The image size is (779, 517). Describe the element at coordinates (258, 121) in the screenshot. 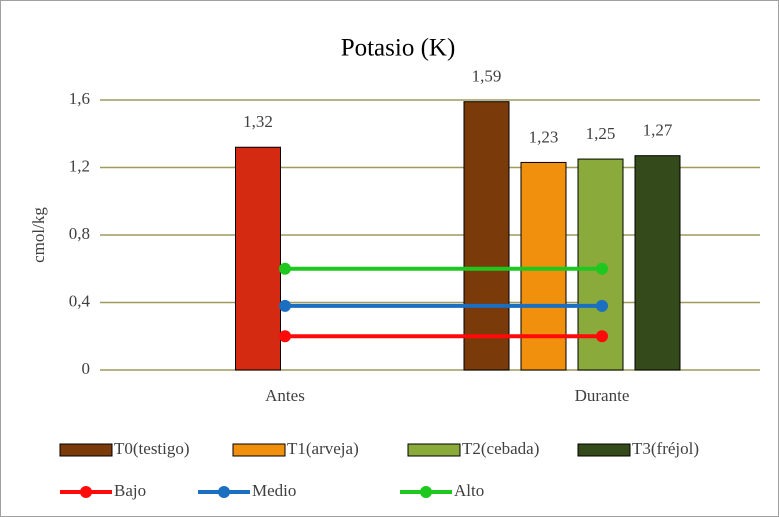

I see `data-label: 1,32` at that location.